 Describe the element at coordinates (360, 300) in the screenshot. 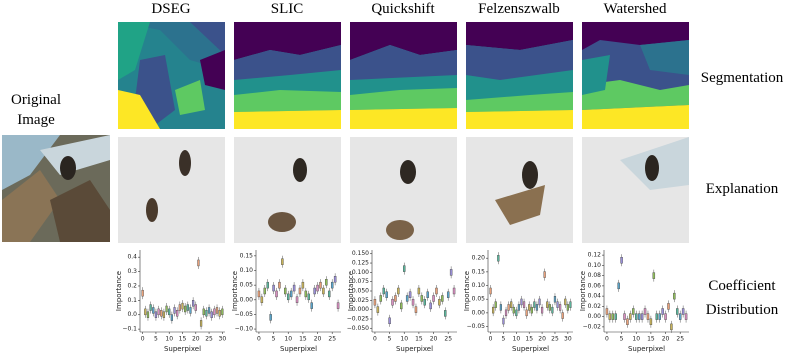

I see `y-tick-label: 0.025` at that location.